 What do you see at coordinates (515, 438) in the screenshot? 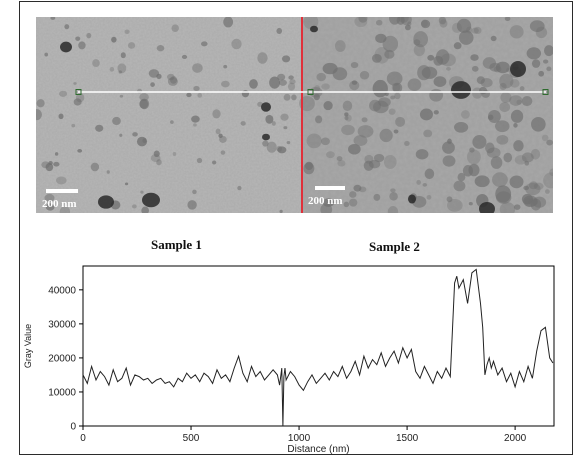
I see `x-tick-label: 2000` at bounding box center [515, 438].